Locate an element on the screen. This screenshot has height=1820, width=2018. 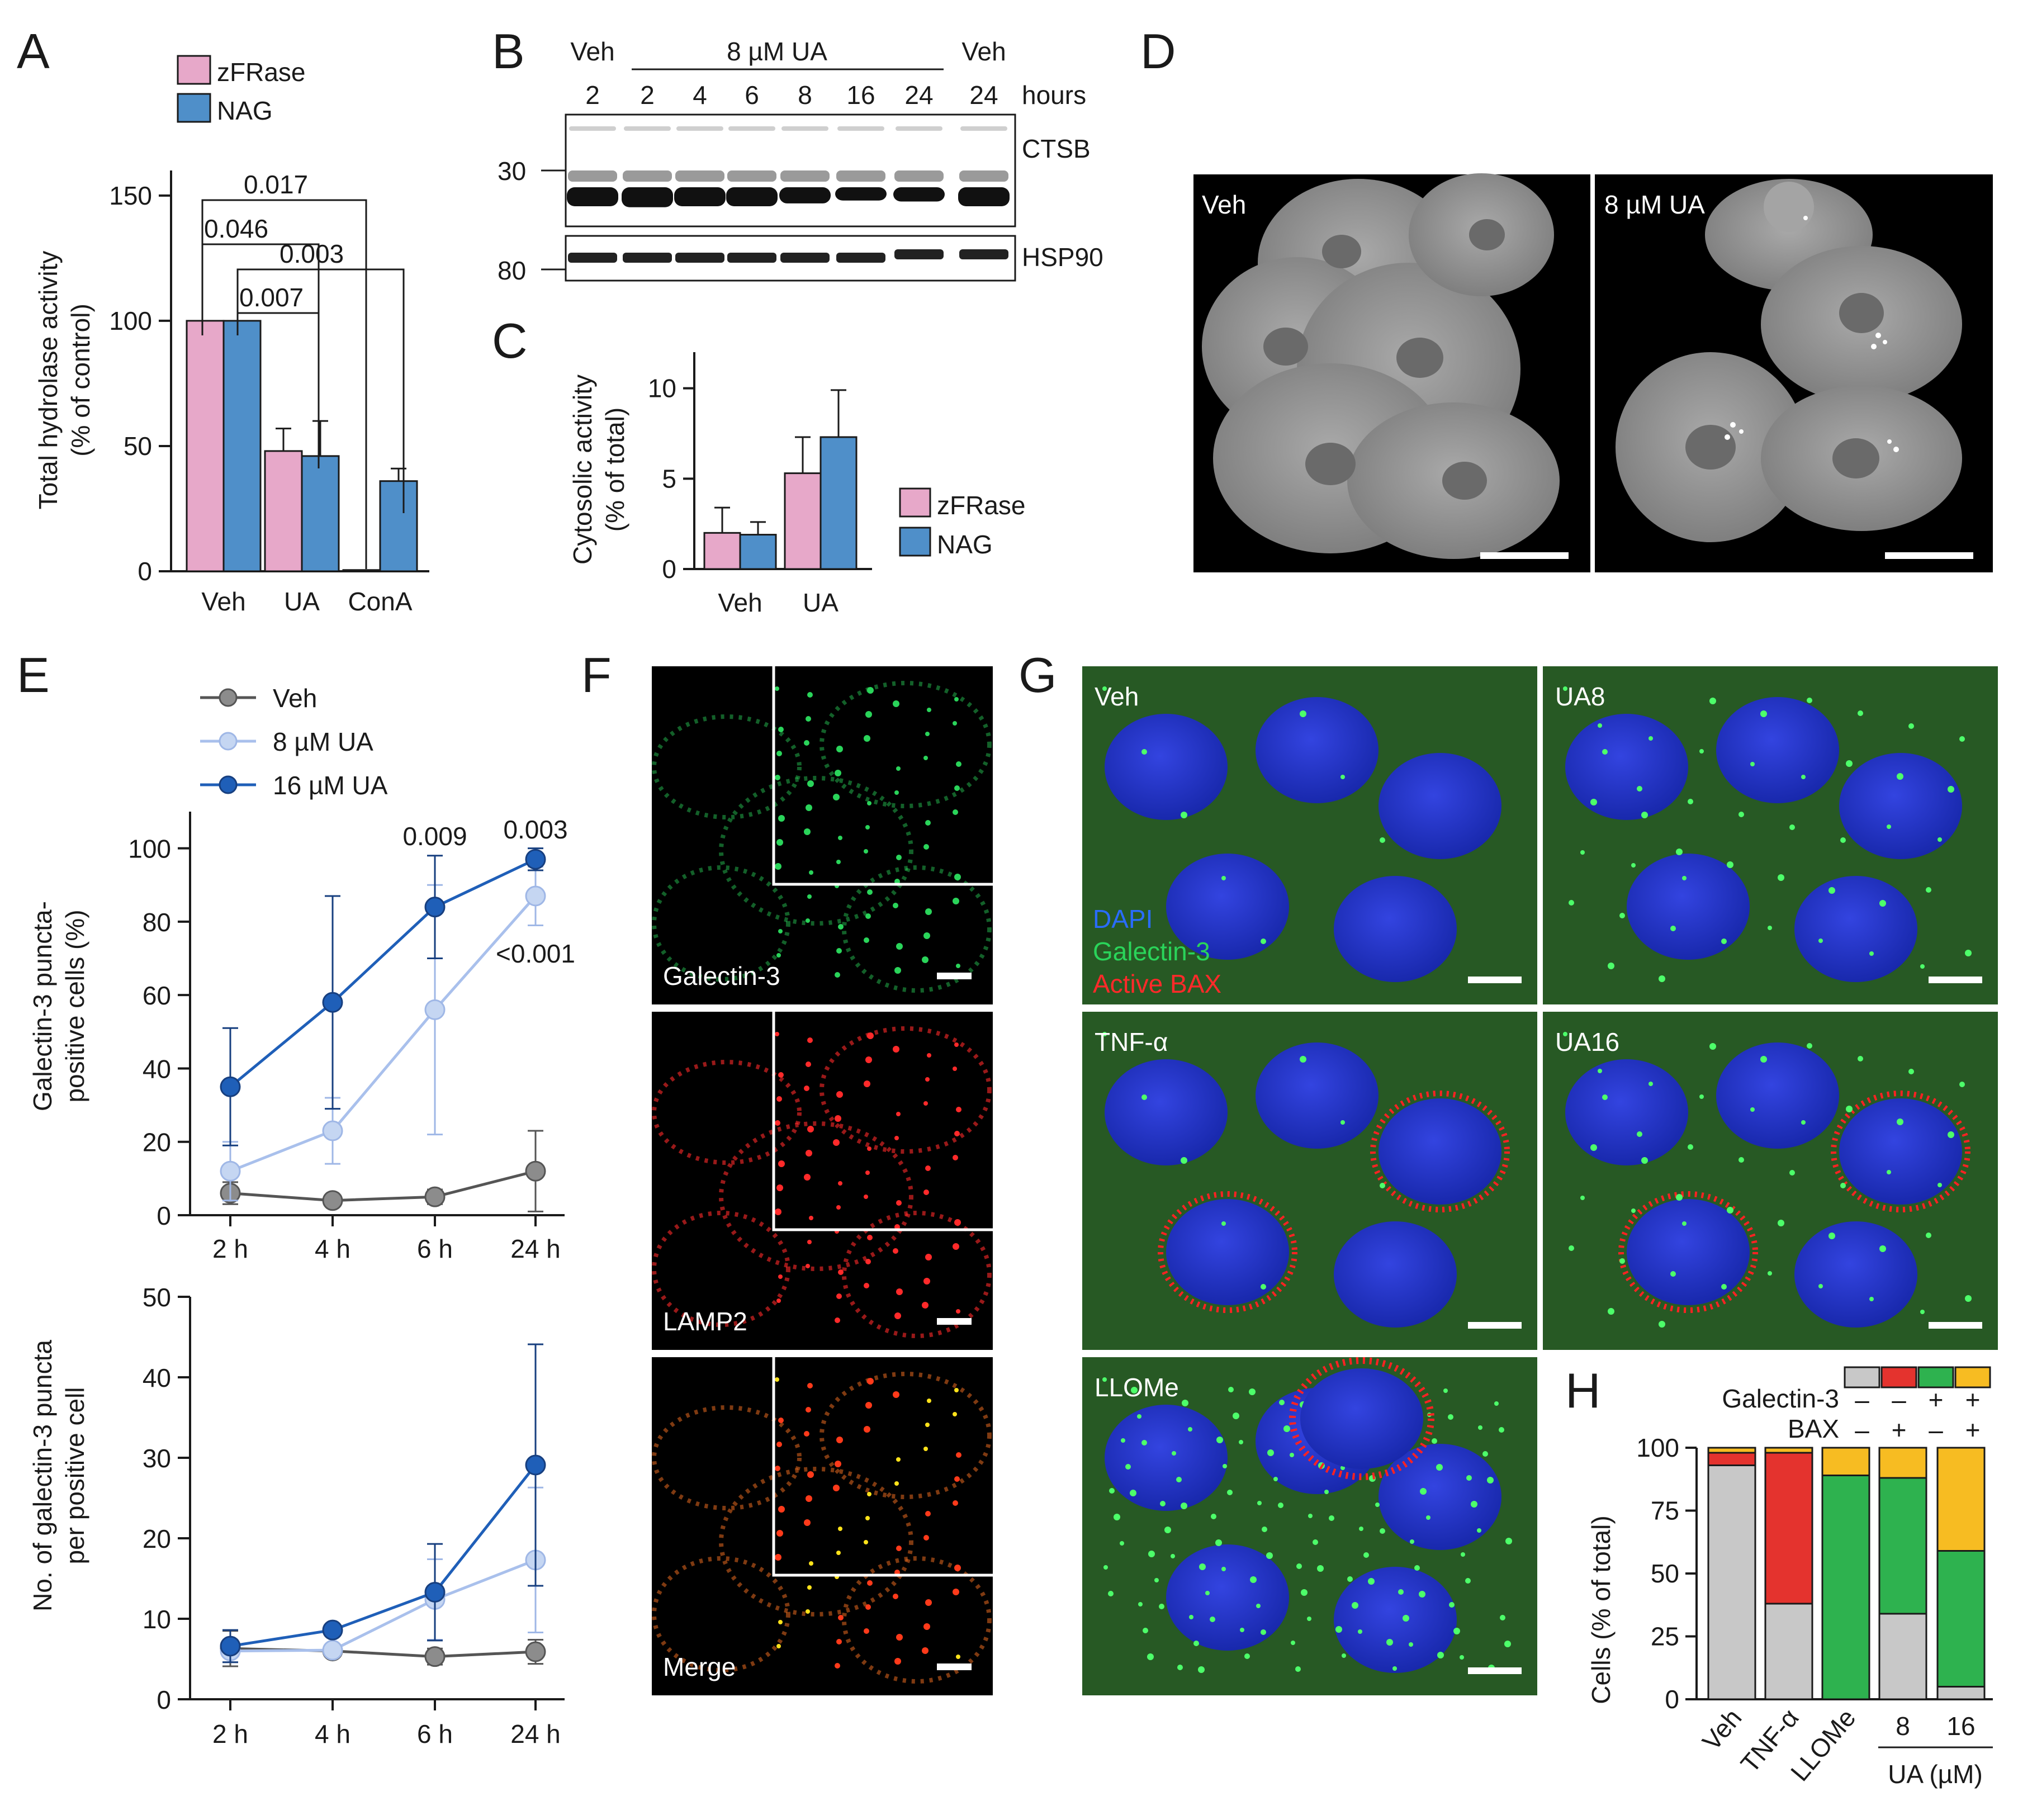
y-axis-label-e-top-line2: positive cells (%) is located at coordinates (74, 1006).